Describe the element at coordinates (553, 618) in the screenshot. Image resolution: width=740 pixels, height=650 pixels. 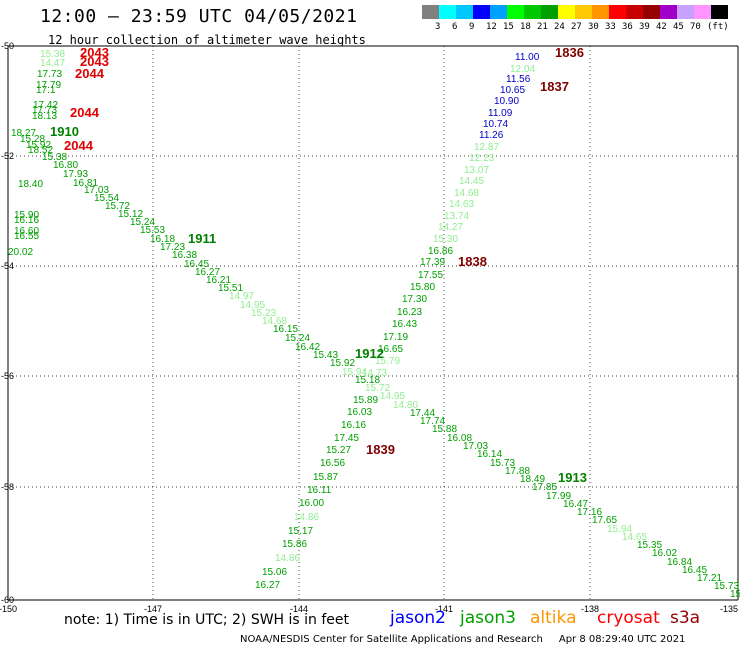
I see `legend-altika: altika` at that location.